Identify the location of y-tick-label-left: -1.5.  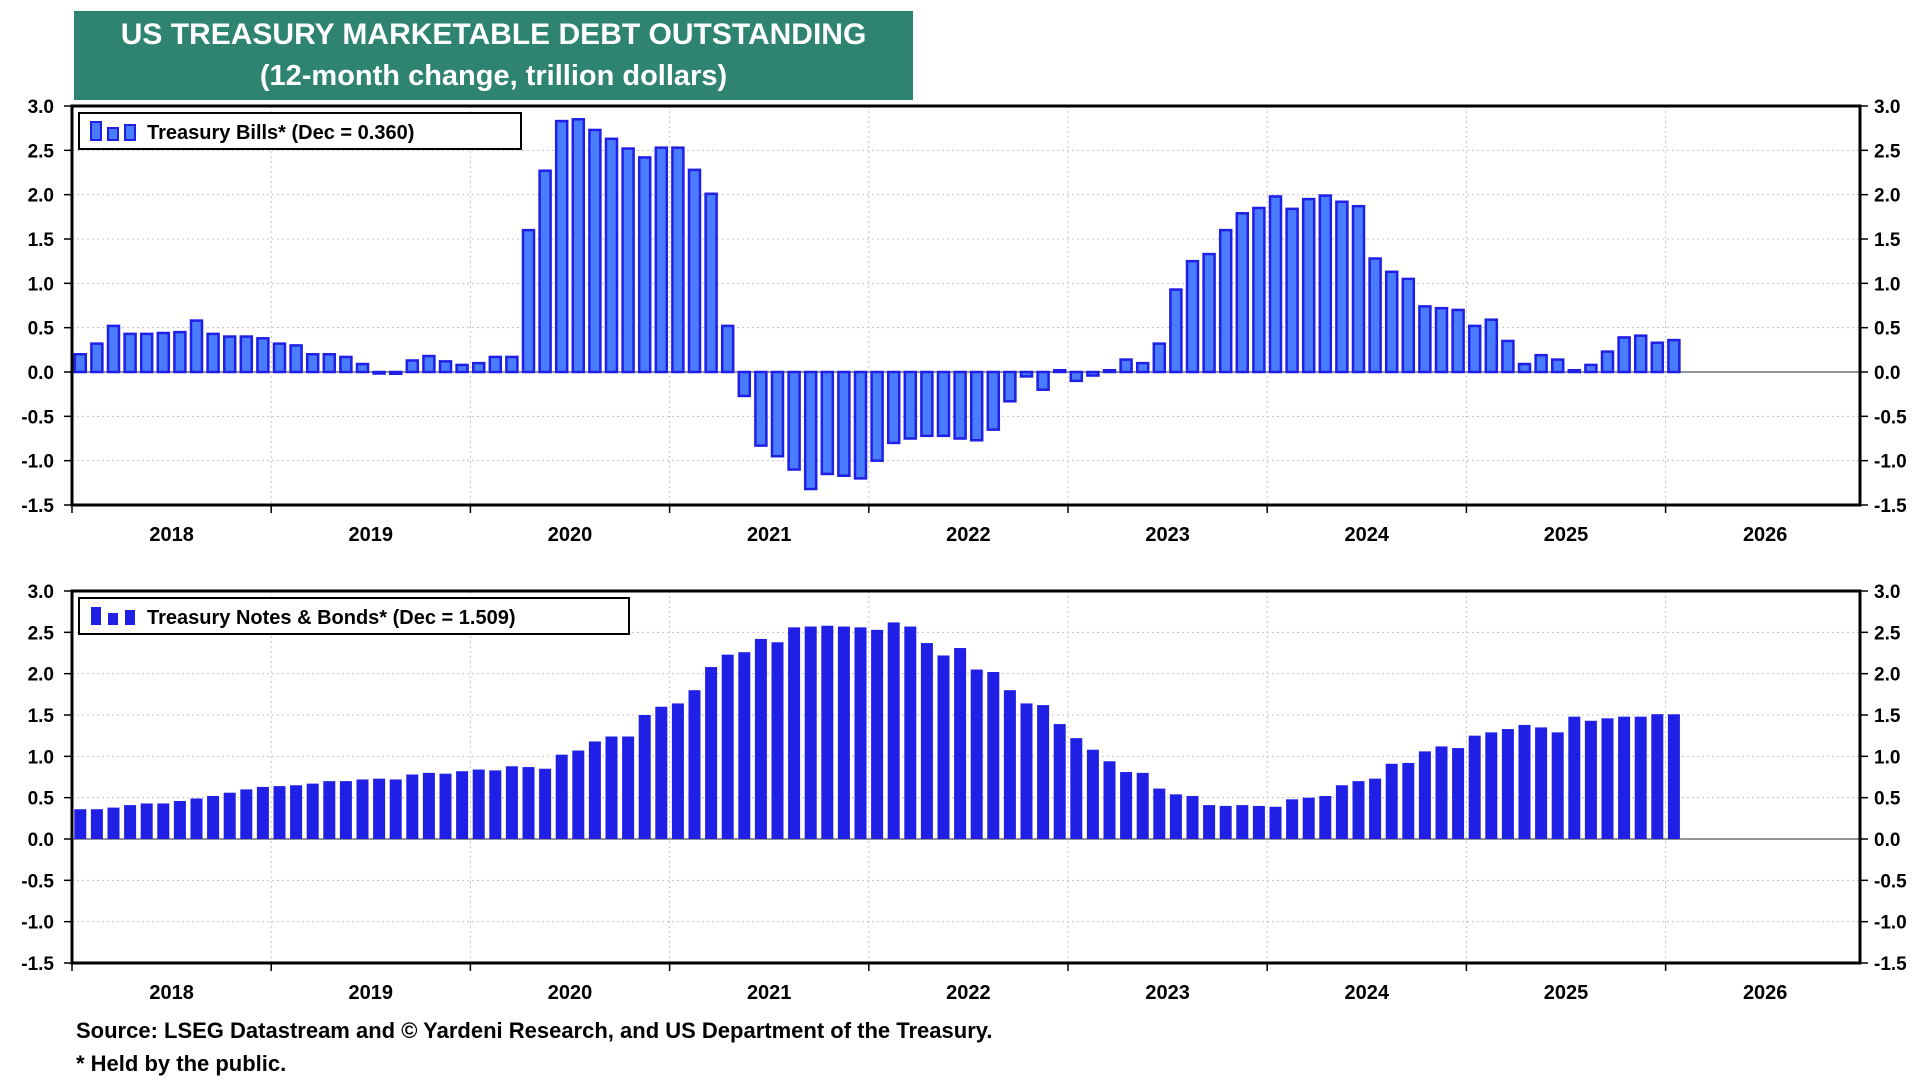
(37, 506).